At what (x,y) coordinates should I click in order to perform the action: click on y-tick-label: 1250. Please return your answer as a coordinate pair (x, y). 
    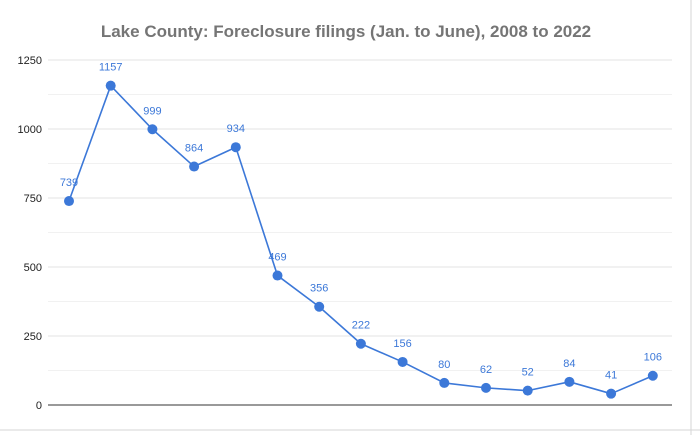
    Looking at the image, I should click on (30, 61).